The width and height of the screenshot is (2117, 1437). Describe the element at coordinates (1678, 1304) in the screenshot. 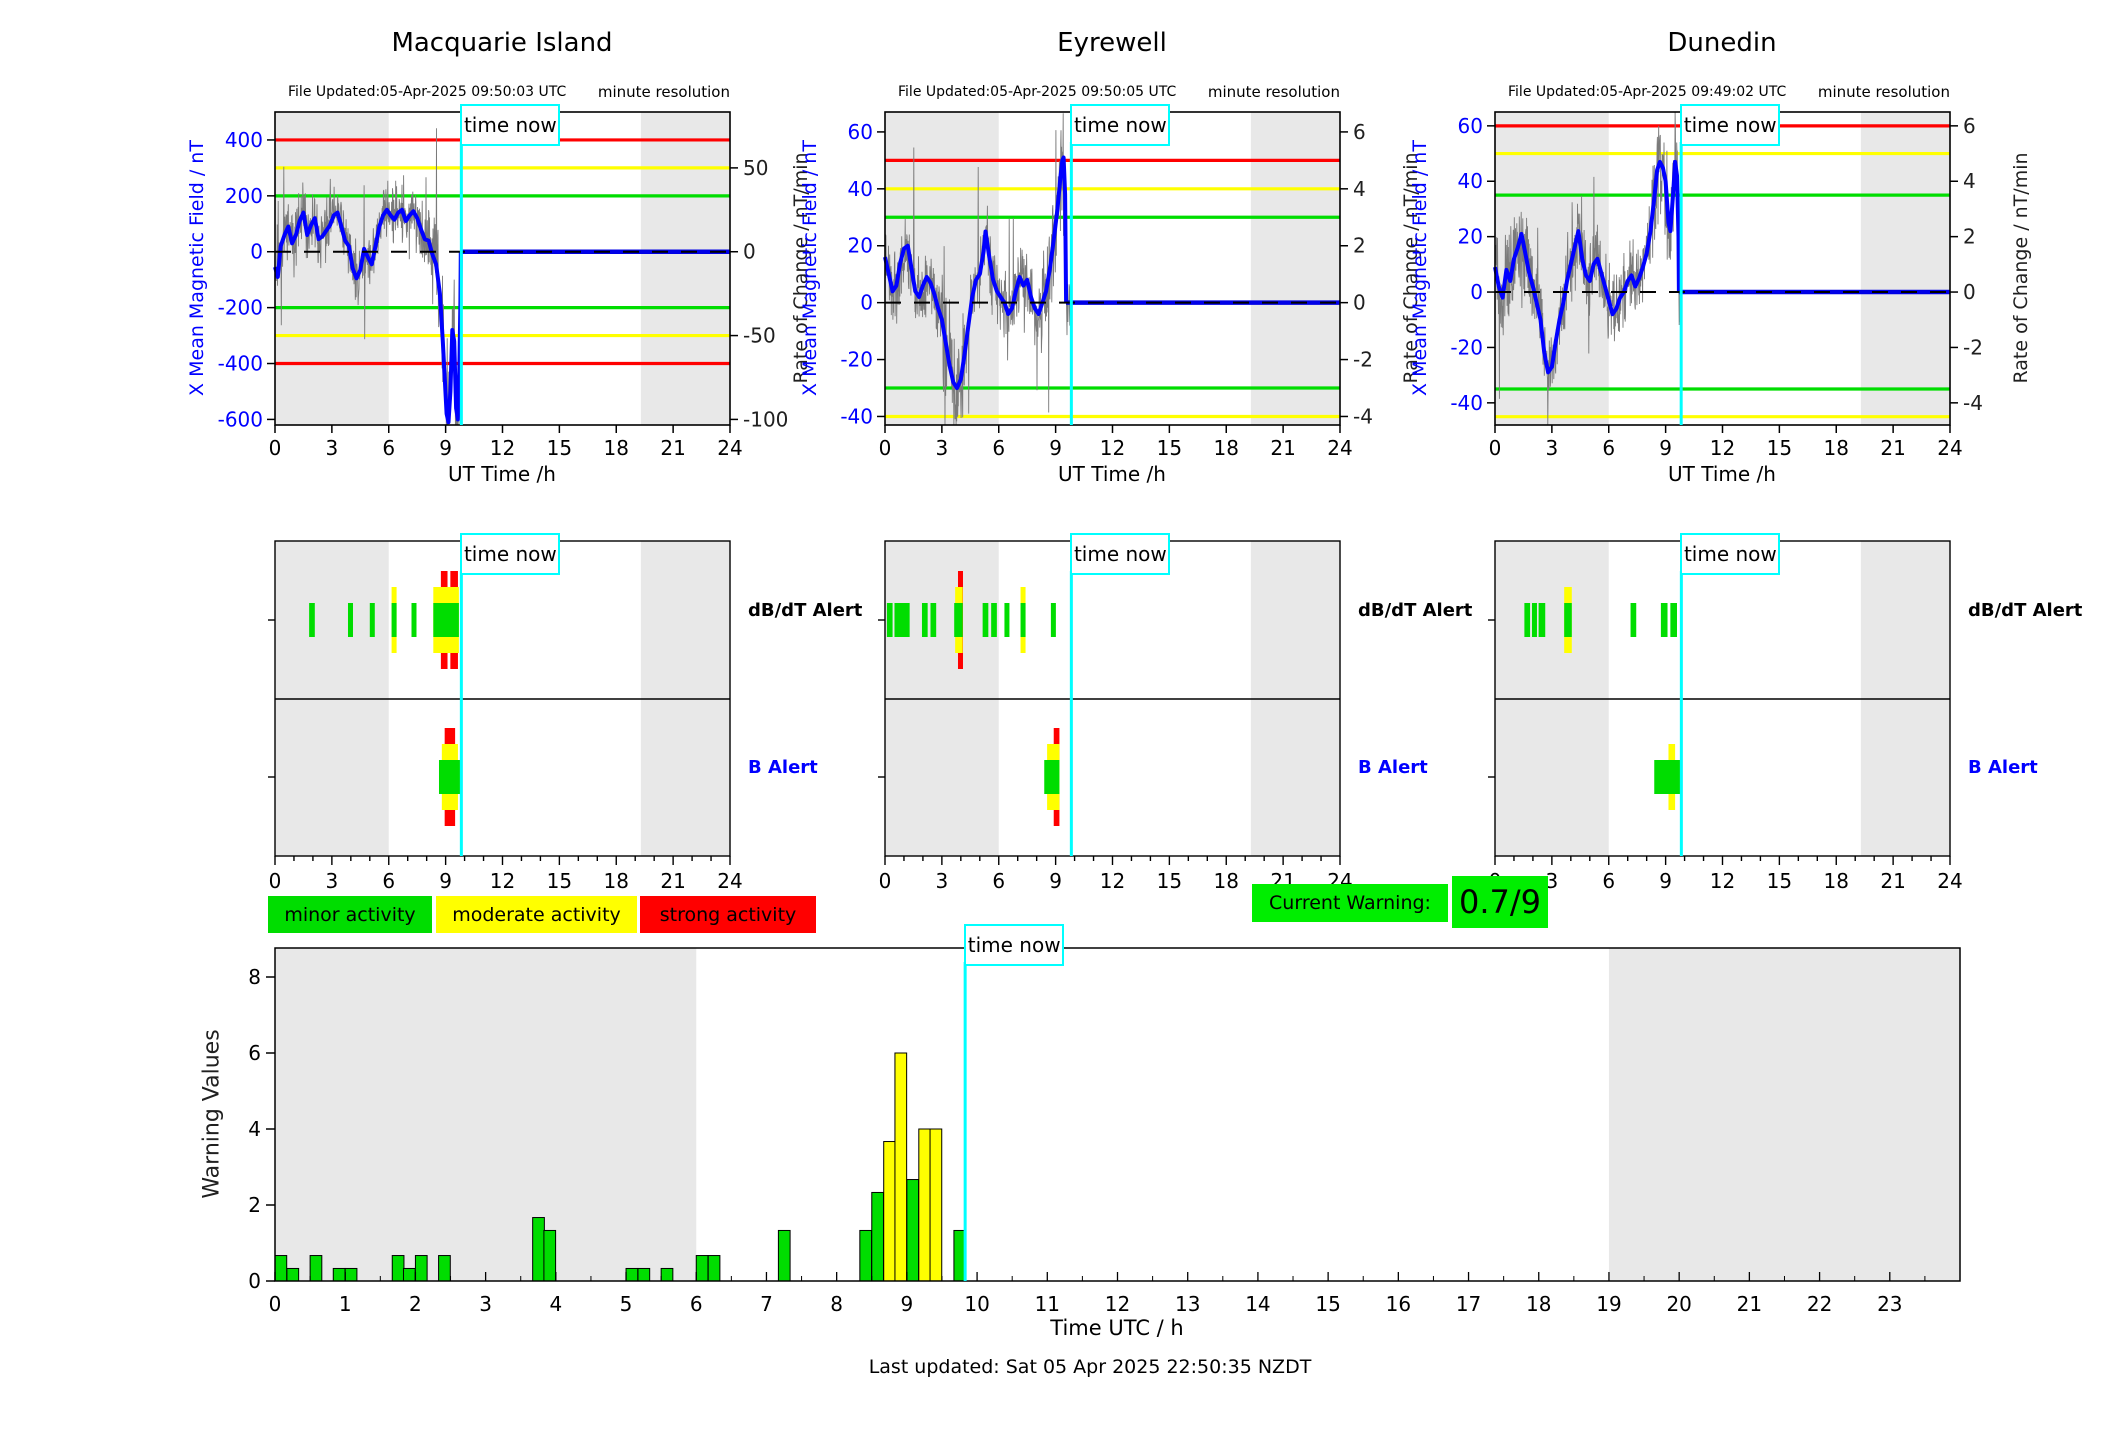

I see `x-tick-label: 20` at that location.